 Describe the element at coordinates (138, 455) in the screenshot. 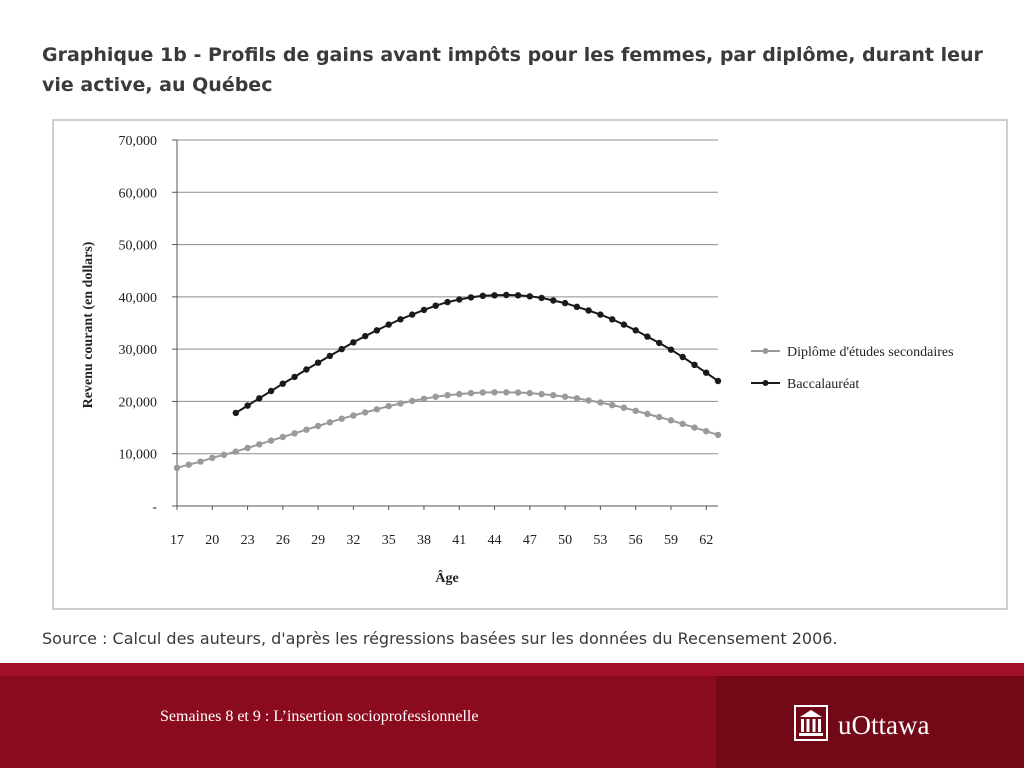

I see `y-tick-label: 10,000` at that location.